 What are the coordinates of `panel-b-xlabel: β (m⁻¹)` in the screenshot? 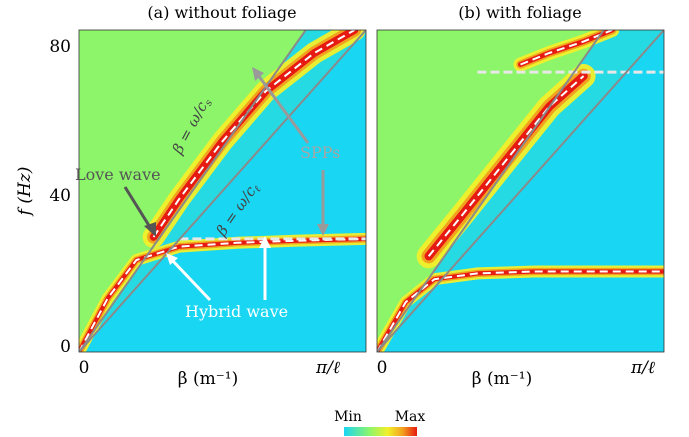 It's located at (502, 379).